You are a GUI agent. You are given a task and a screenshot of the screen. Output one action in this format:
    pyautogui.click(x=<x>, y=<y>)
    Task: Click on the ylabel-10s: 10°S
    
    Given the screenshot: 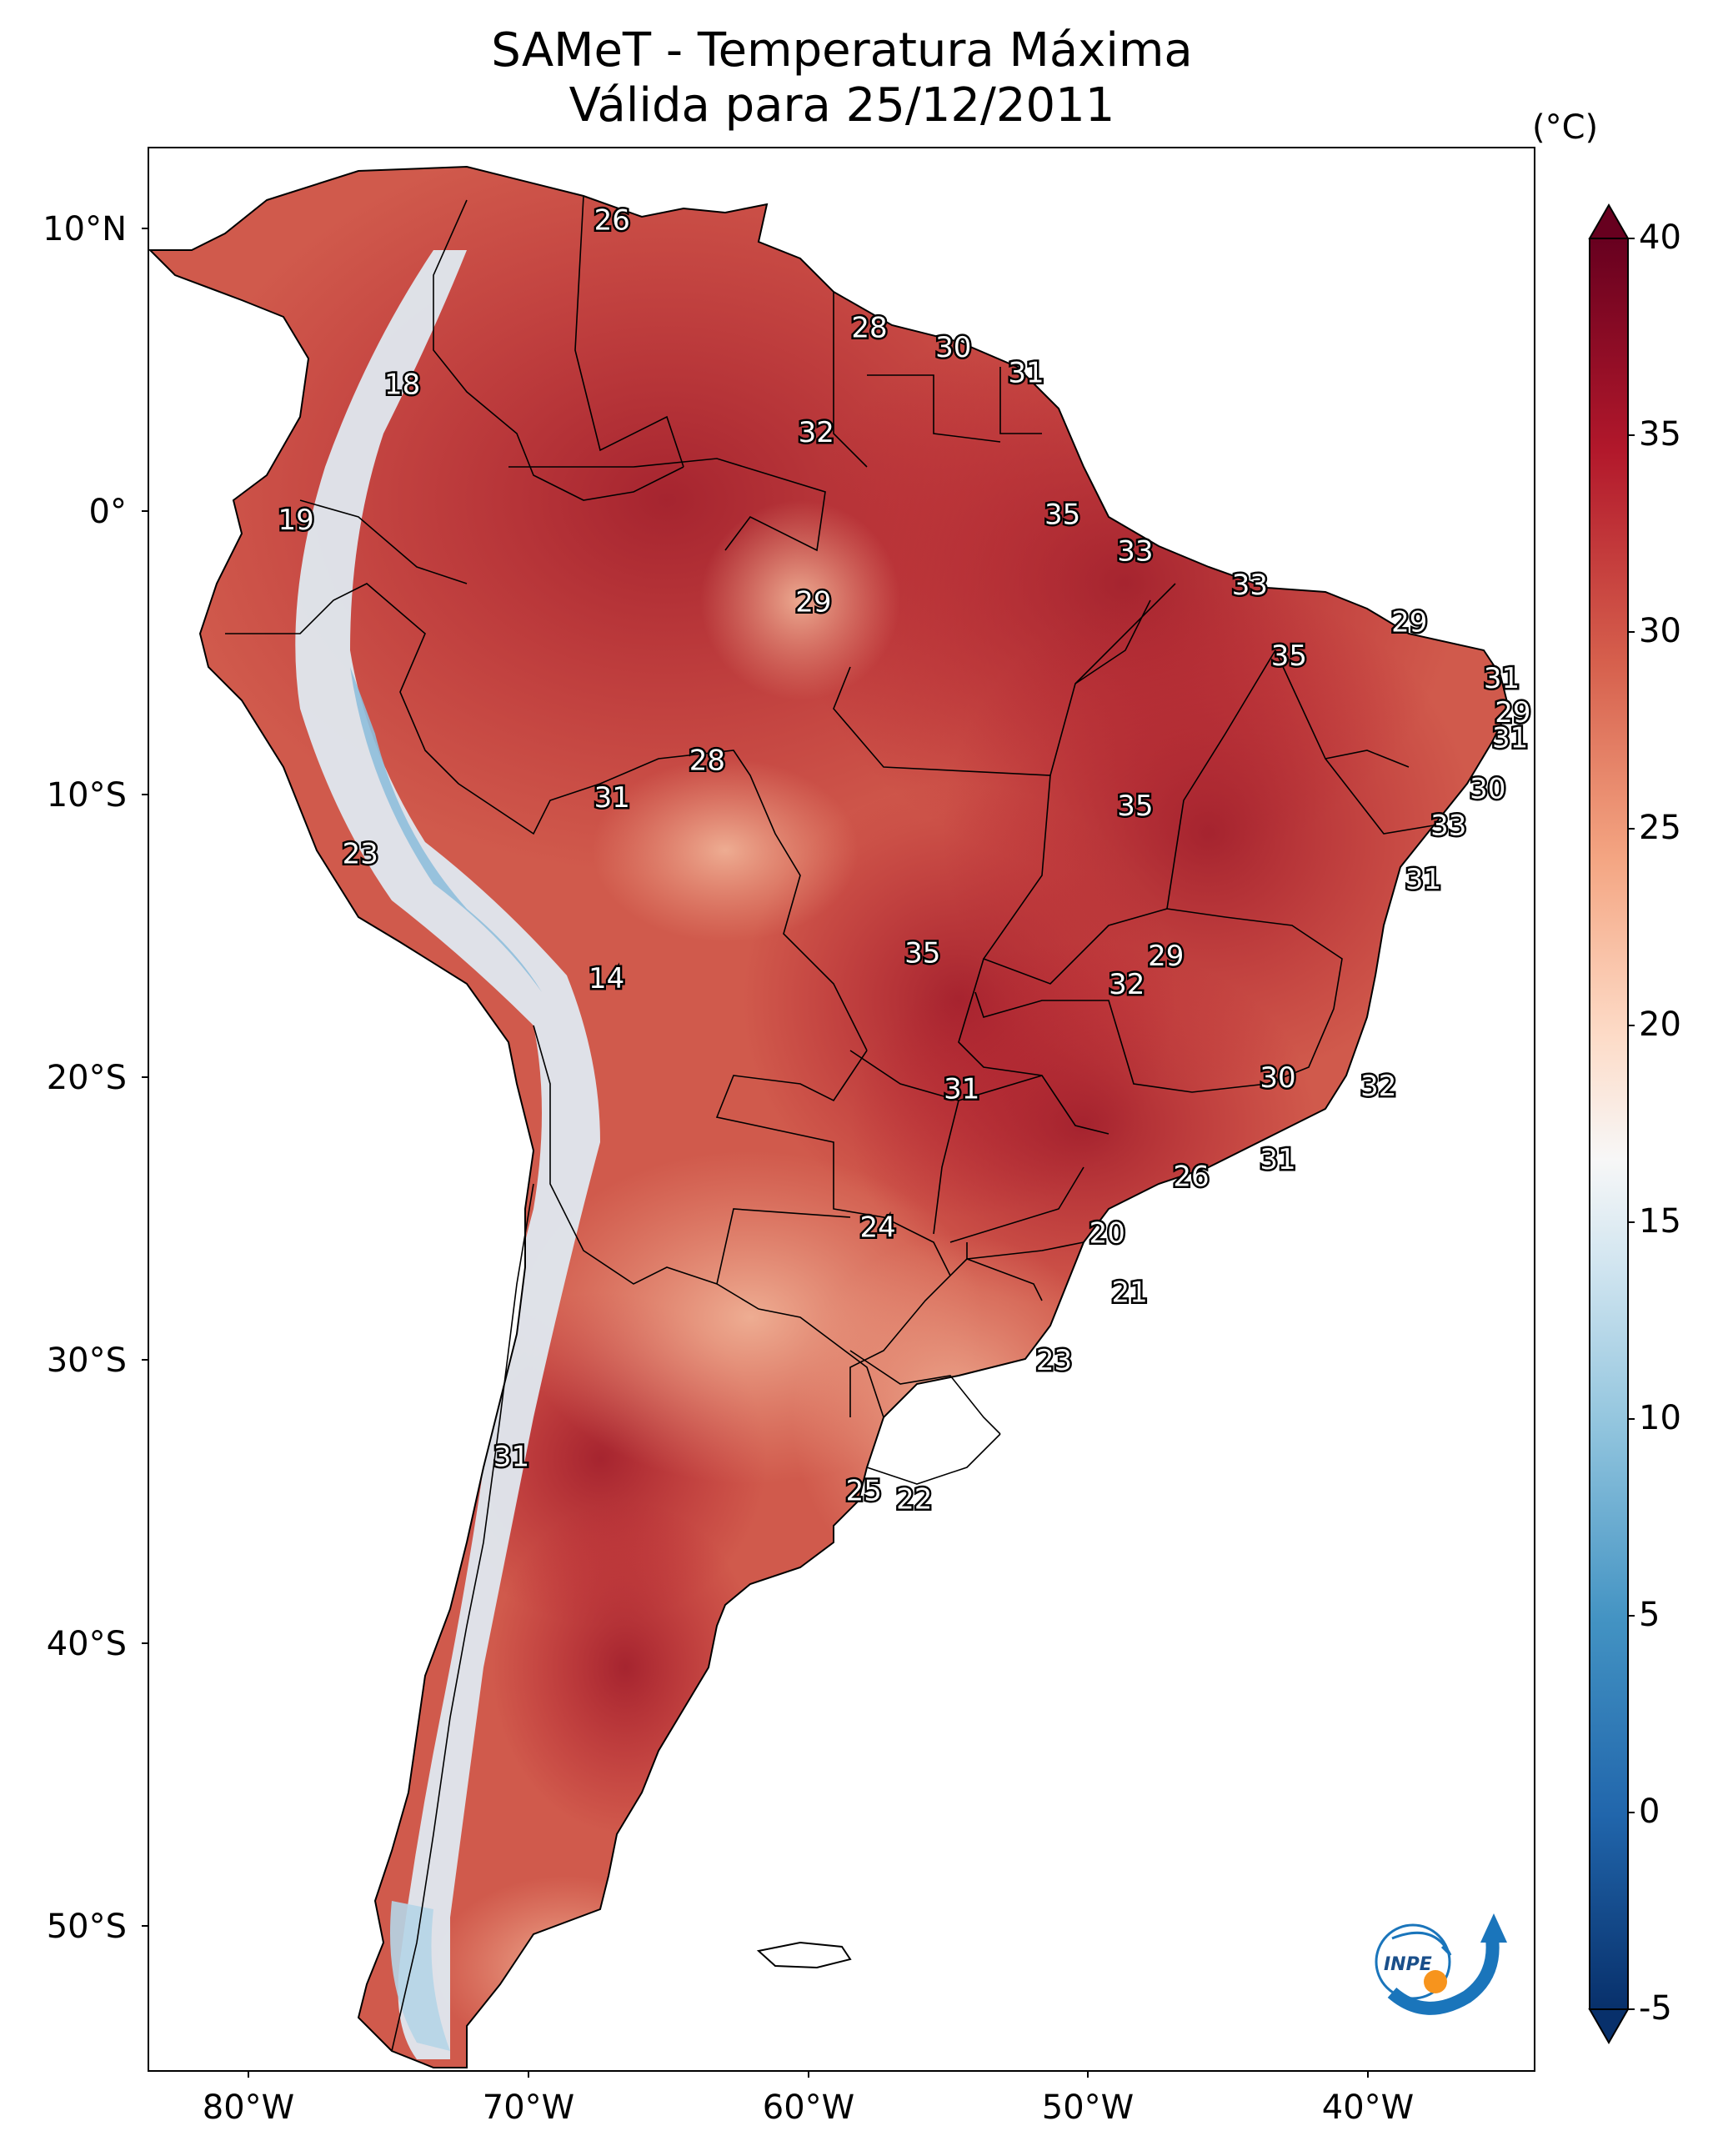 What is the action you would take?
    pyautogui.click(x=86, y=795)
    